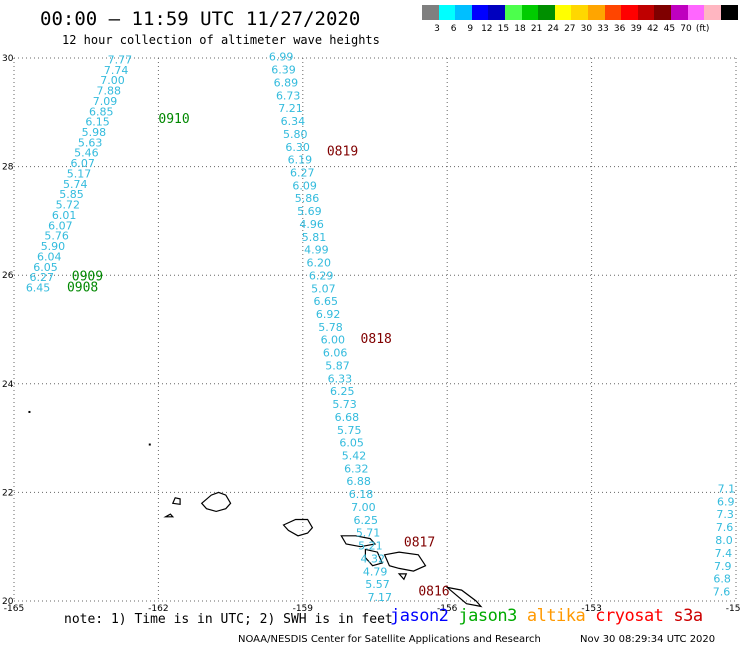 Image resolution: width=740 pixels, height=650 pixels. I want to click on wave-height-value: 6.68, so click(347, 417).